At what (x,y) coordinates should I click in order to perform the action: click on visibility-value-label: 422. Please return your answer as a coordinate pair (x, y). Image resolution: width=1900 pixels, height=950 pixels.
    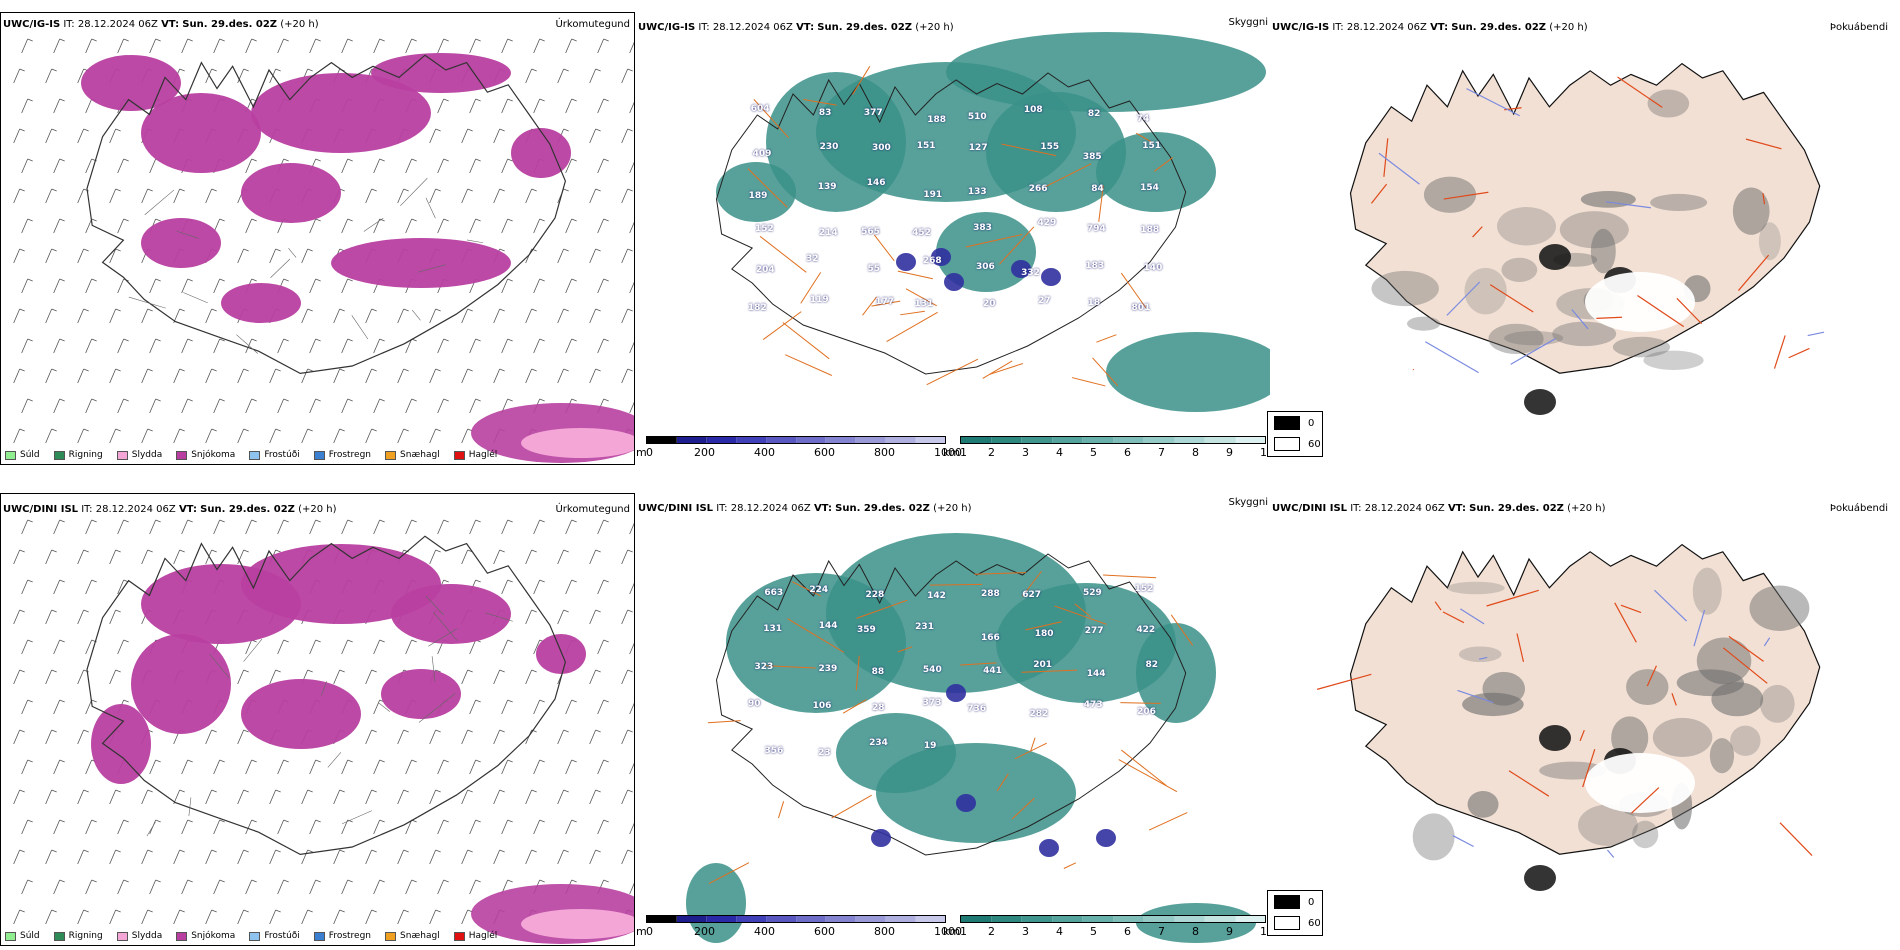
    Looking at the image, I should click on (1146, 630).